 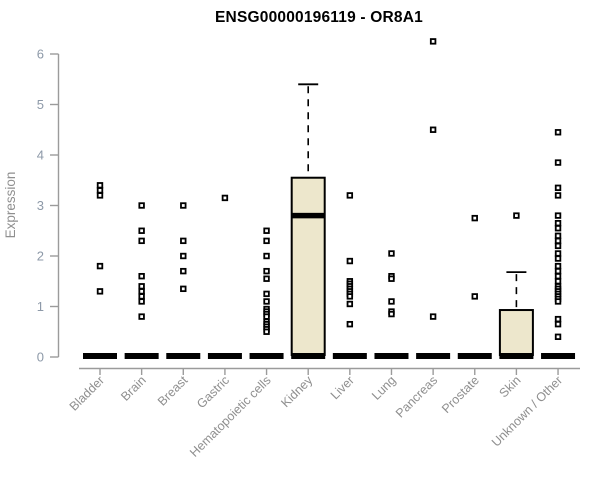 What do you see at coordinates (133, 388) in the screenshot?
I see `x-category-label: Brain` at bounding box center [133, 388].